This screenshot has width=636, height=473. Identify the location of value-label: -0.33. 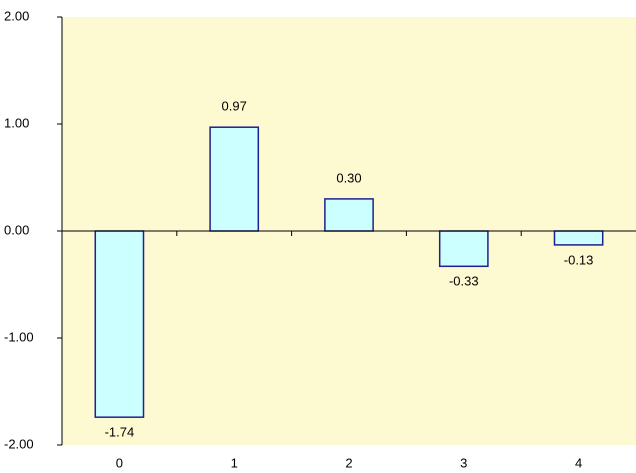
(464, 281).